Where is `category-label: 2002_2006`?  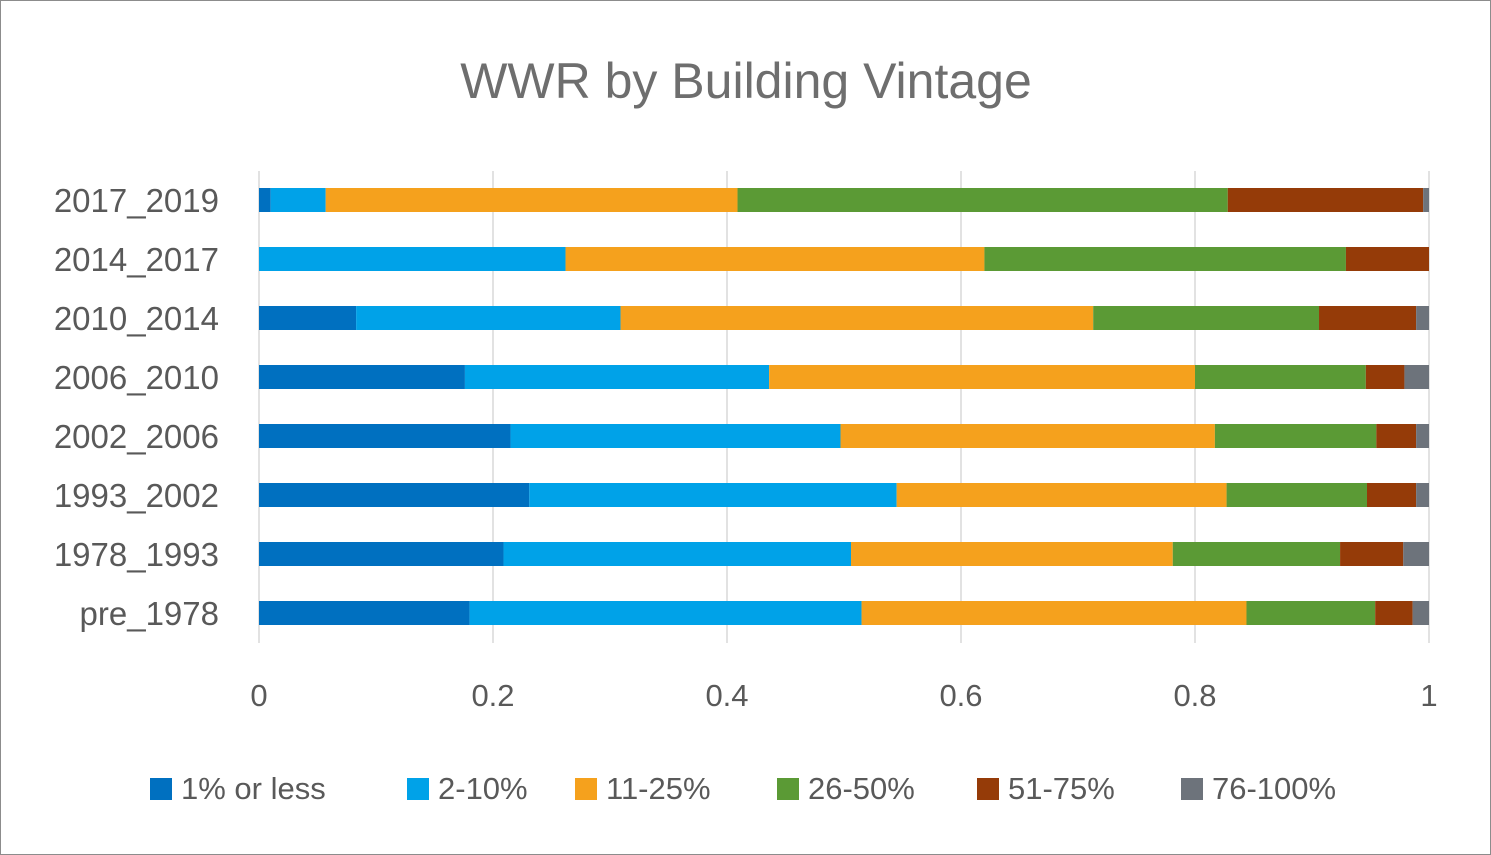 category-label: 2002_2006 is located at coordinates (136, 436).